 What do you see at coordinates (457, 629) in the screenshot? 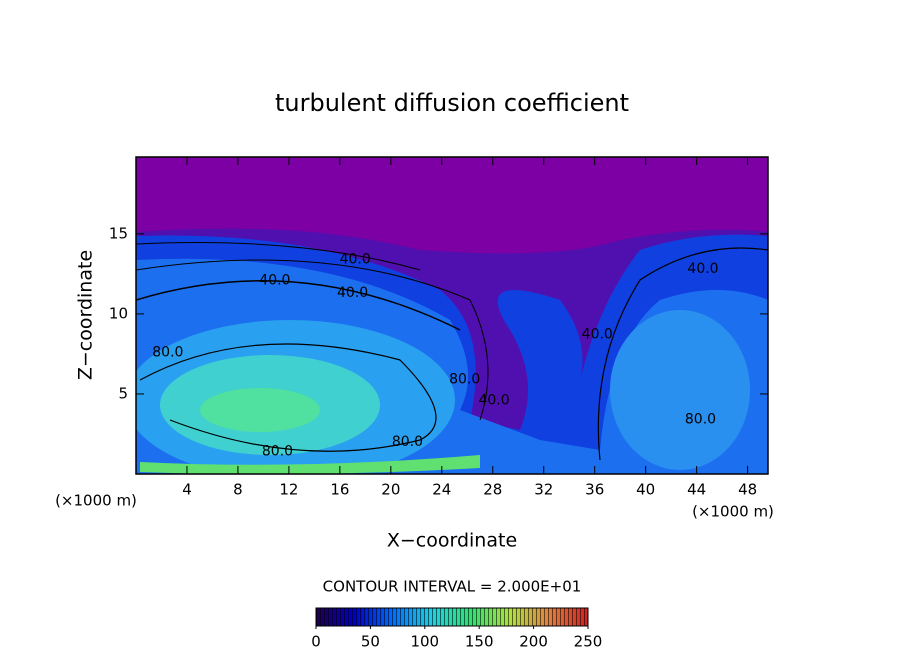
I see `colorbar: 0 50 100 150 200 250` at bounding box center [457, 629].